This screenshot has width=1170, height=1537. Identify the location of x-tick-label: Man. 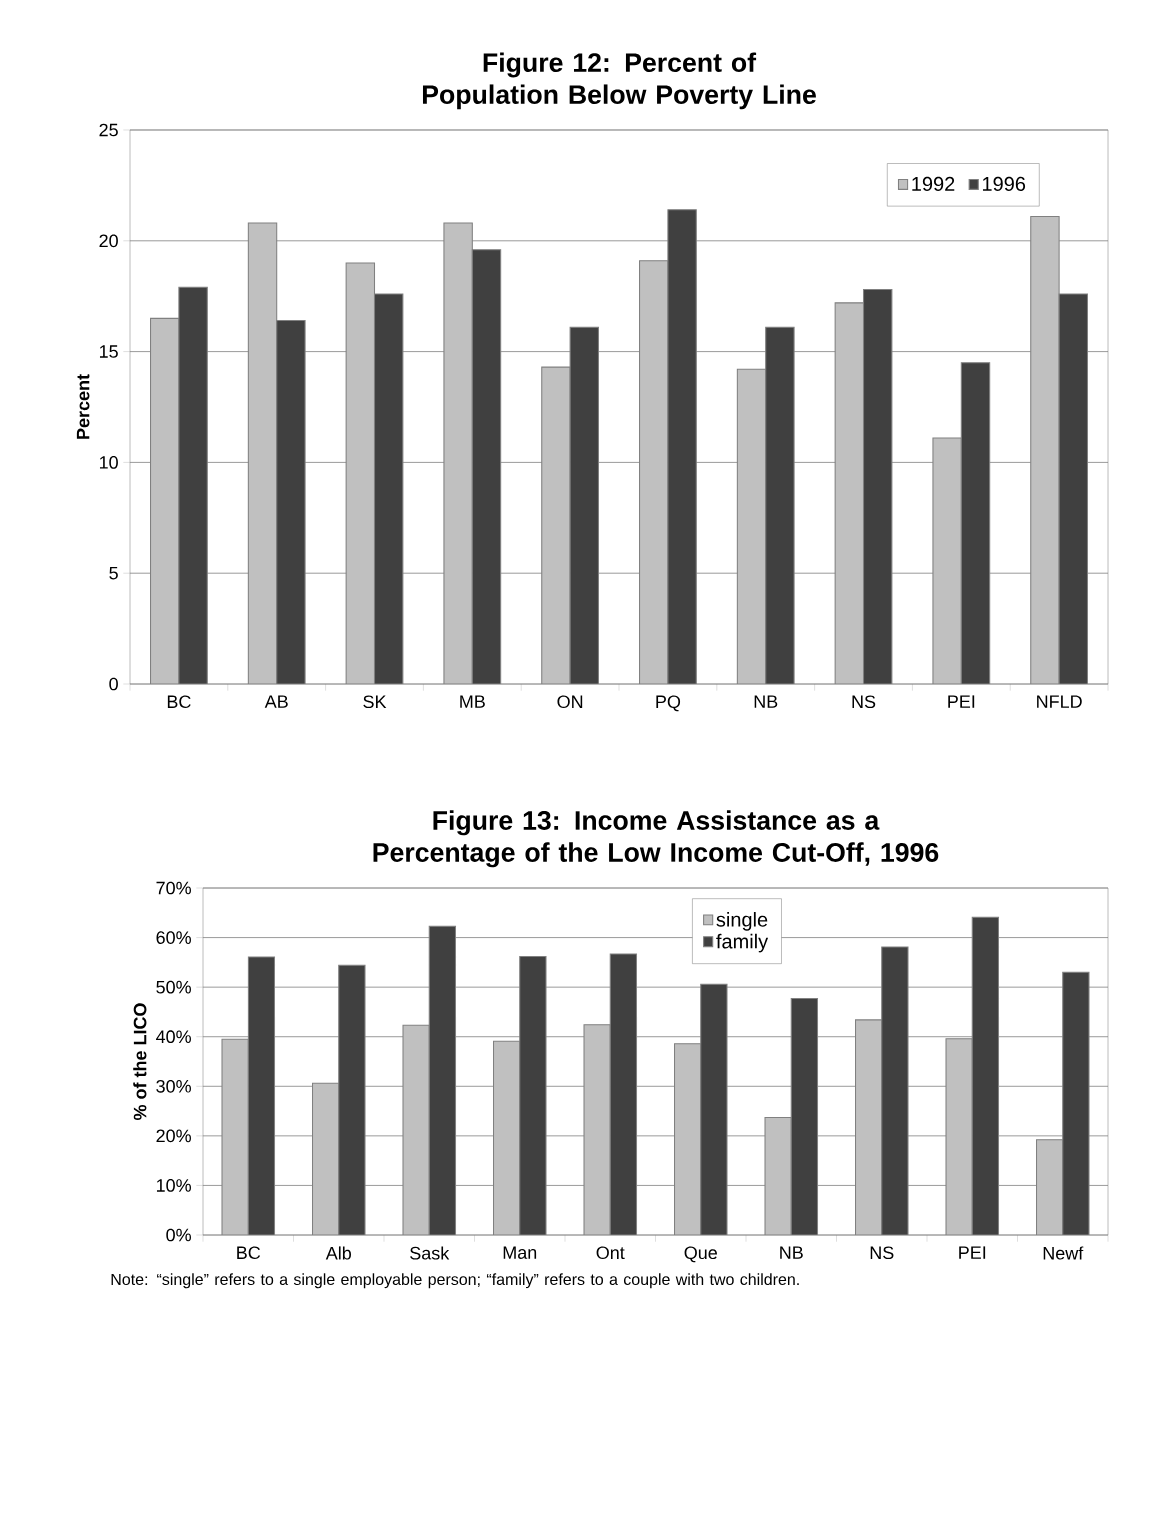
(520, 1252).